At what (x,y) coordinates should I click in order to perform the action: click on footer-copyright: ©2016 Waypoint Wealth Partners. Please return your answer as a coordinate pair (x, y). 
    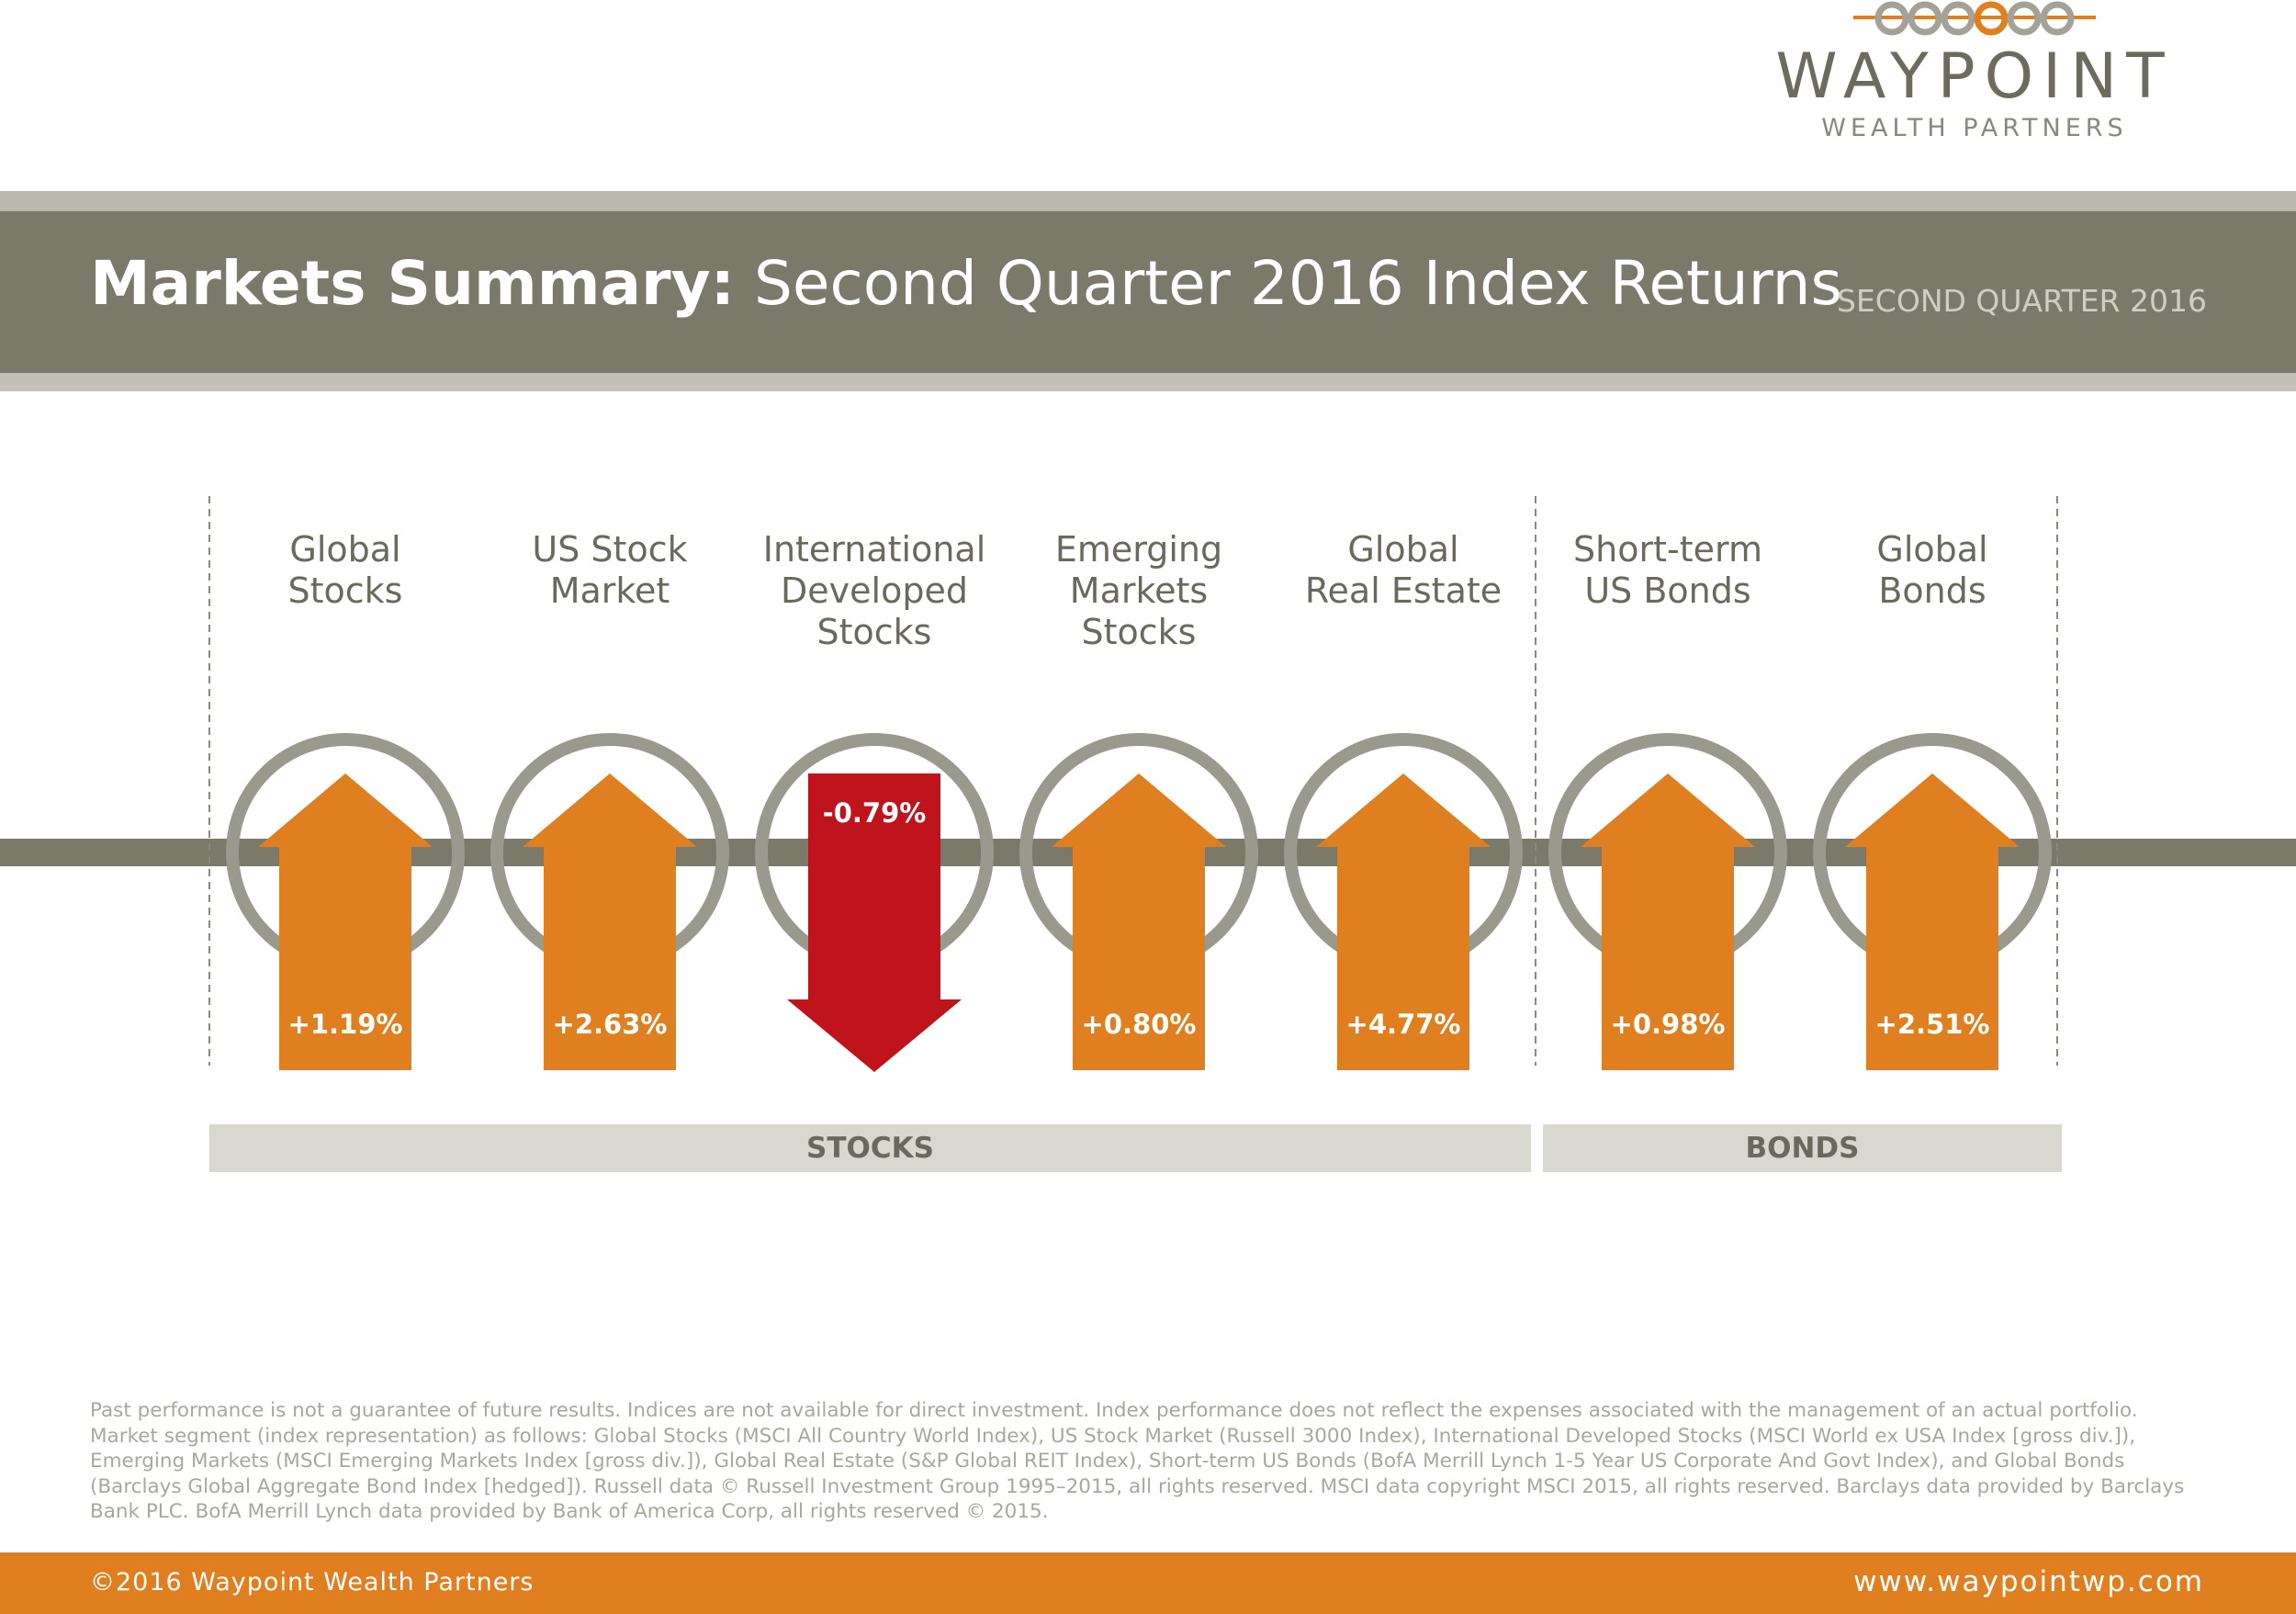
    Looking at the image, I should click on (312, 1582).